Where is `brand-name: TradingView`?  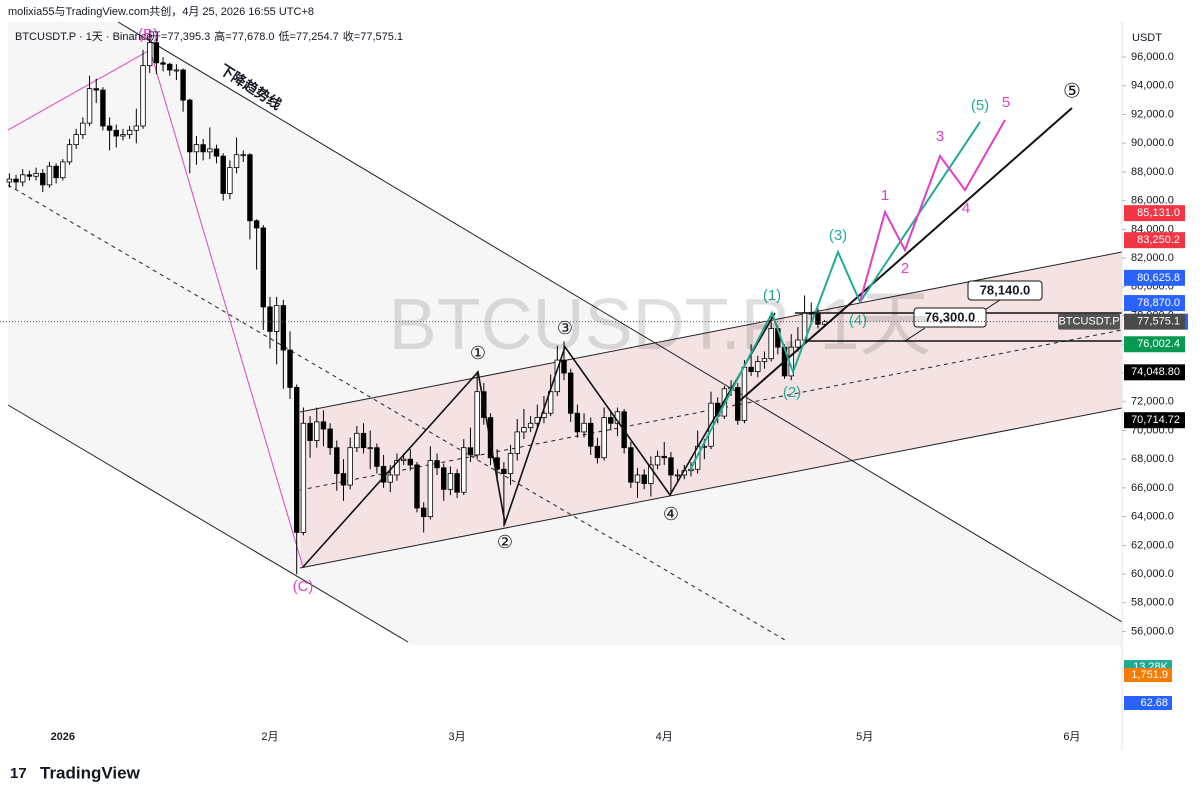
brand-name: TradingView is located at coordinates (90, 772).